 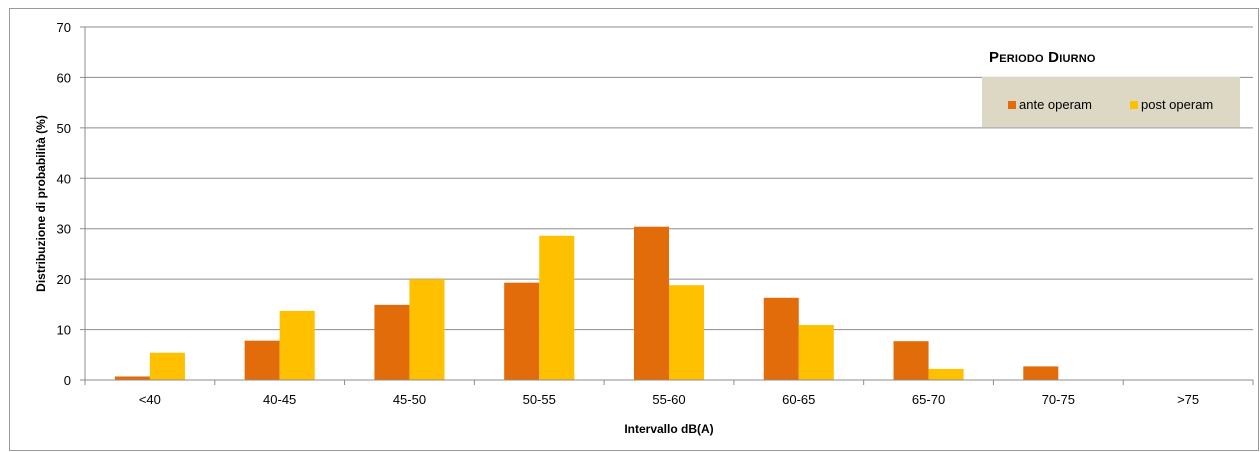 What do you see at coordinates (64, 27) in the screenshot?
I see `y-tick-label: 70` at bounding box center [64, 27].